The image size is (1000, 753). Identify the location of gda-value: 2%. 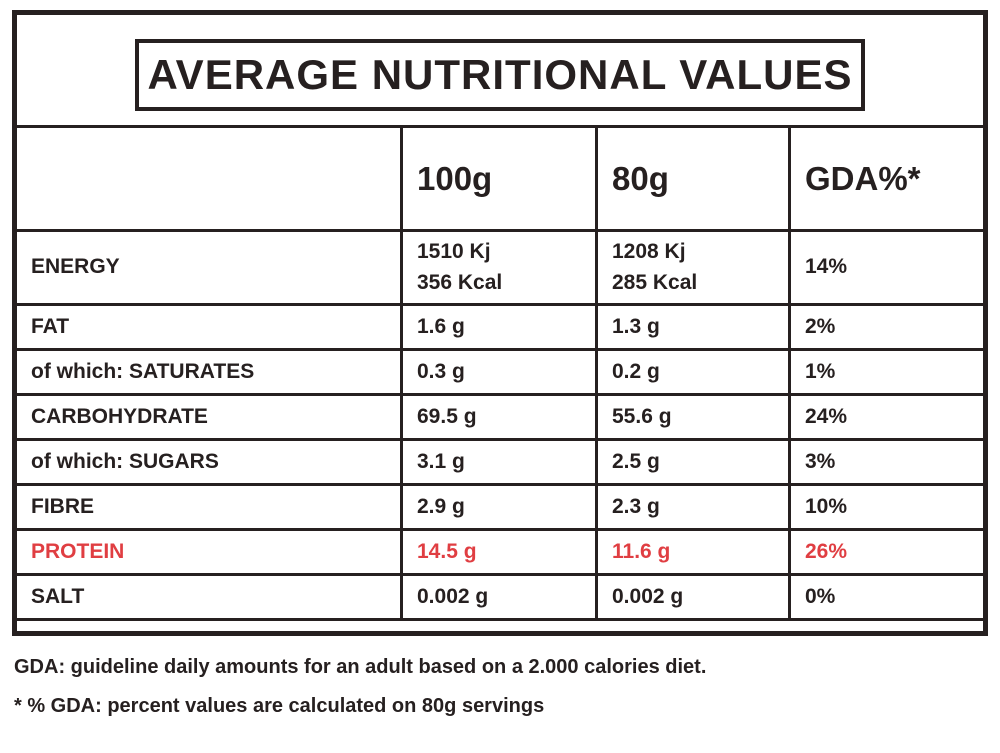
(885, 327).